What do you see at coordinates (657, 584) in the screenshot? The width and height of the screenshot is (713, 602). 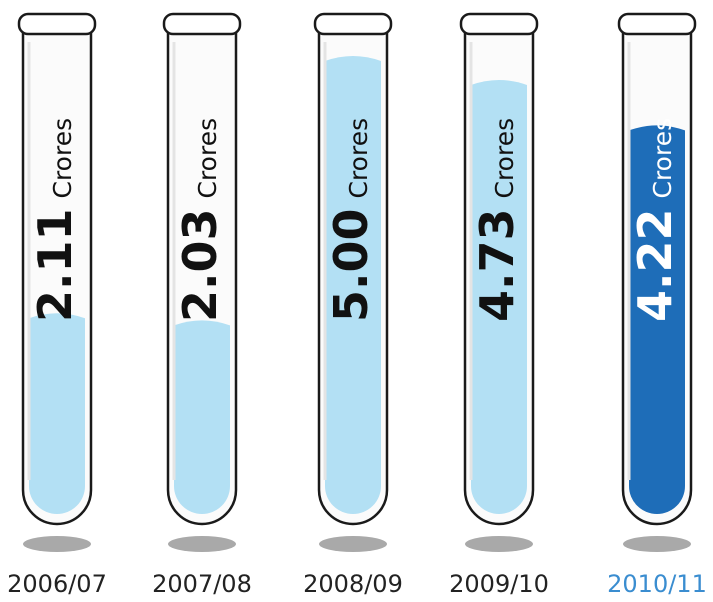 I see `year-label: 2010/11` at bounding box center [657, 584].